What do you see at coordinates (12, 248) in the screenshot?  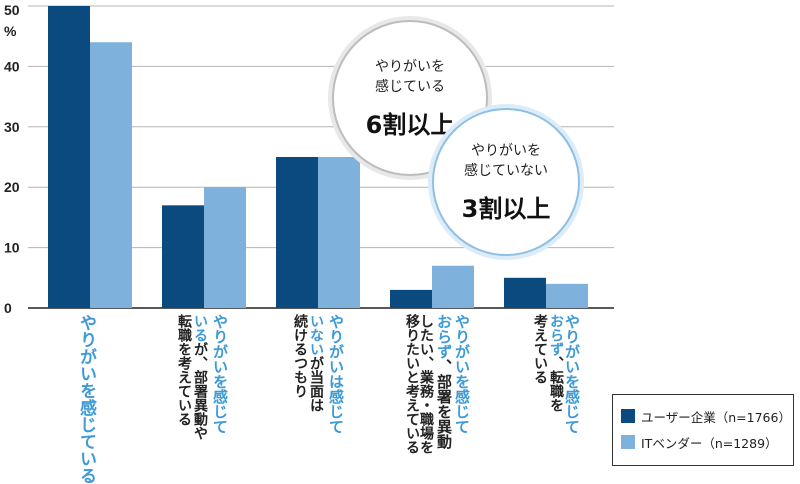 I see `y-tick-label: 10` at bounding box center [12, 248].